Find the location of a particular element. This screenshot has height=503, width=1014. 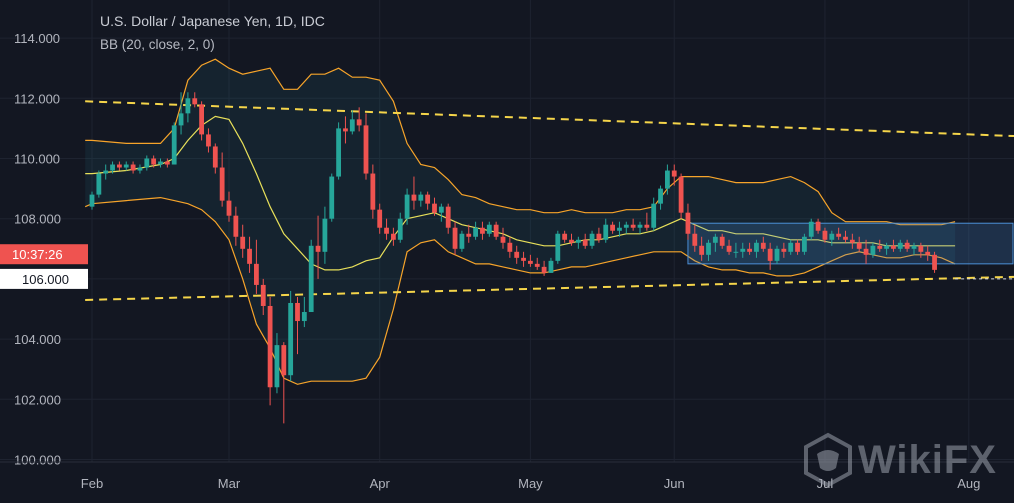

chart-title: U.S. Dollar / Japanese Yen, 1D, IDC is located at coordinates (212, 21).